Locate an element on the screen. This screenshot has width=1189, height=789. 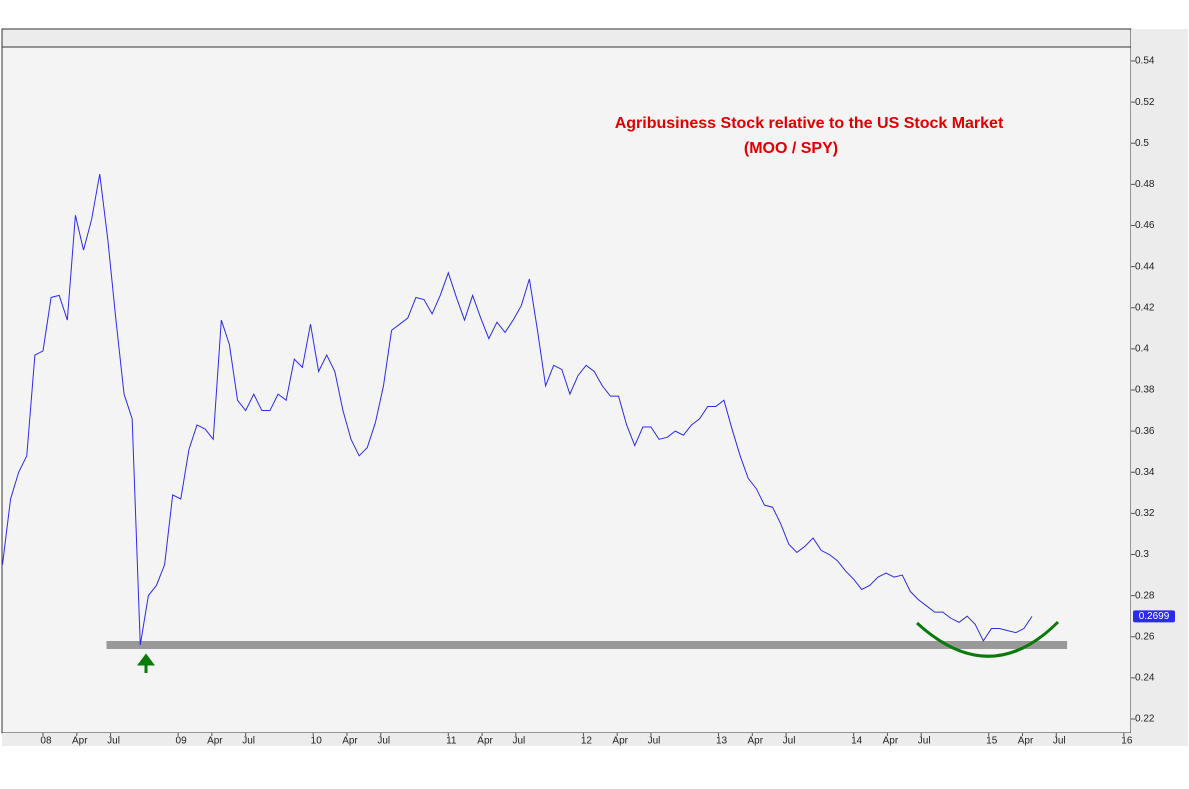
x-tick-label: 12 is located at coordinates (587, 741).